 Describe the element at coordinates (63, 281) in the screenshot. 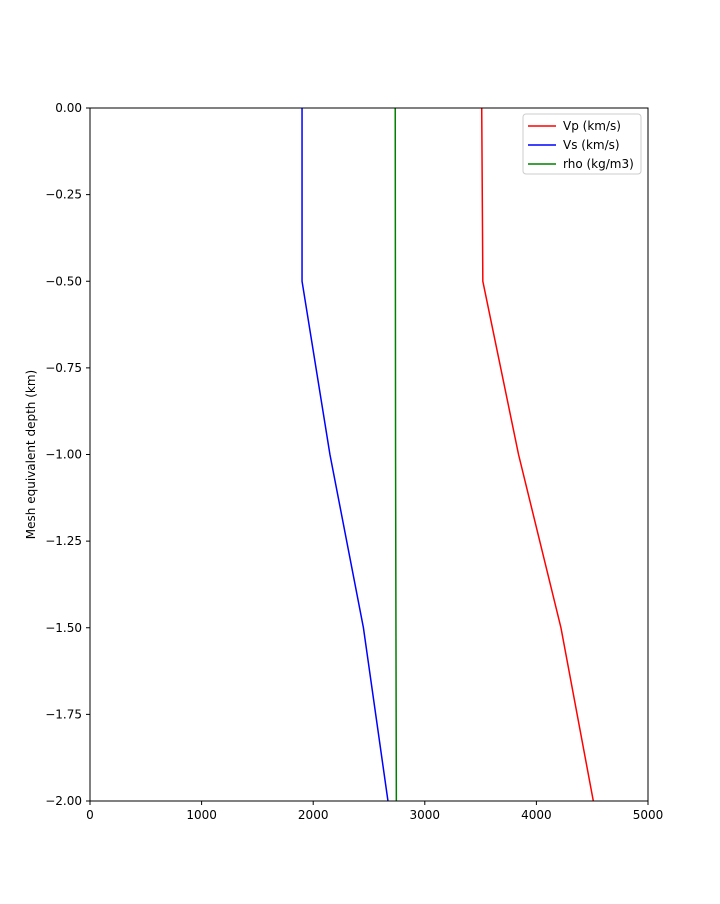

I see `y-tick-label: −0.50` at that location.